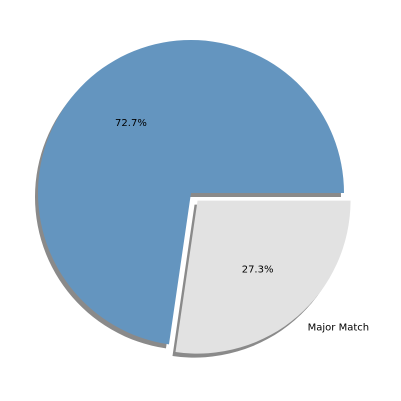  Describe the element at coordinates (131, 123) in the screenshot. I see `pie-percent-label: 72.7%` at that location.